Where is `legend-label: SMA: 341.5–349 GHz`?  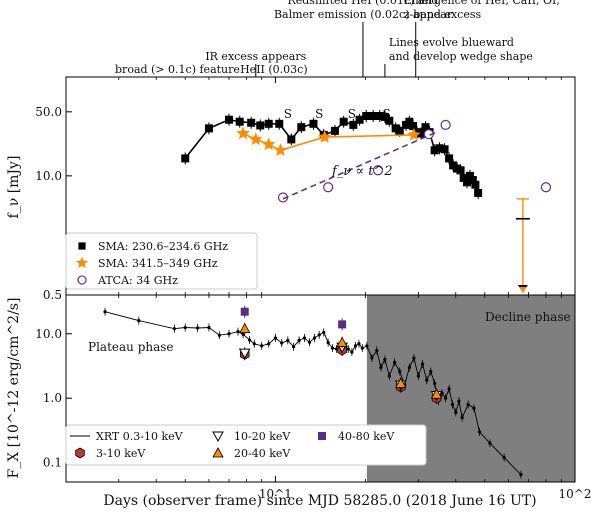
legend-label: SMA: 341.5–349 GHz is located at coordinates (158, 263).